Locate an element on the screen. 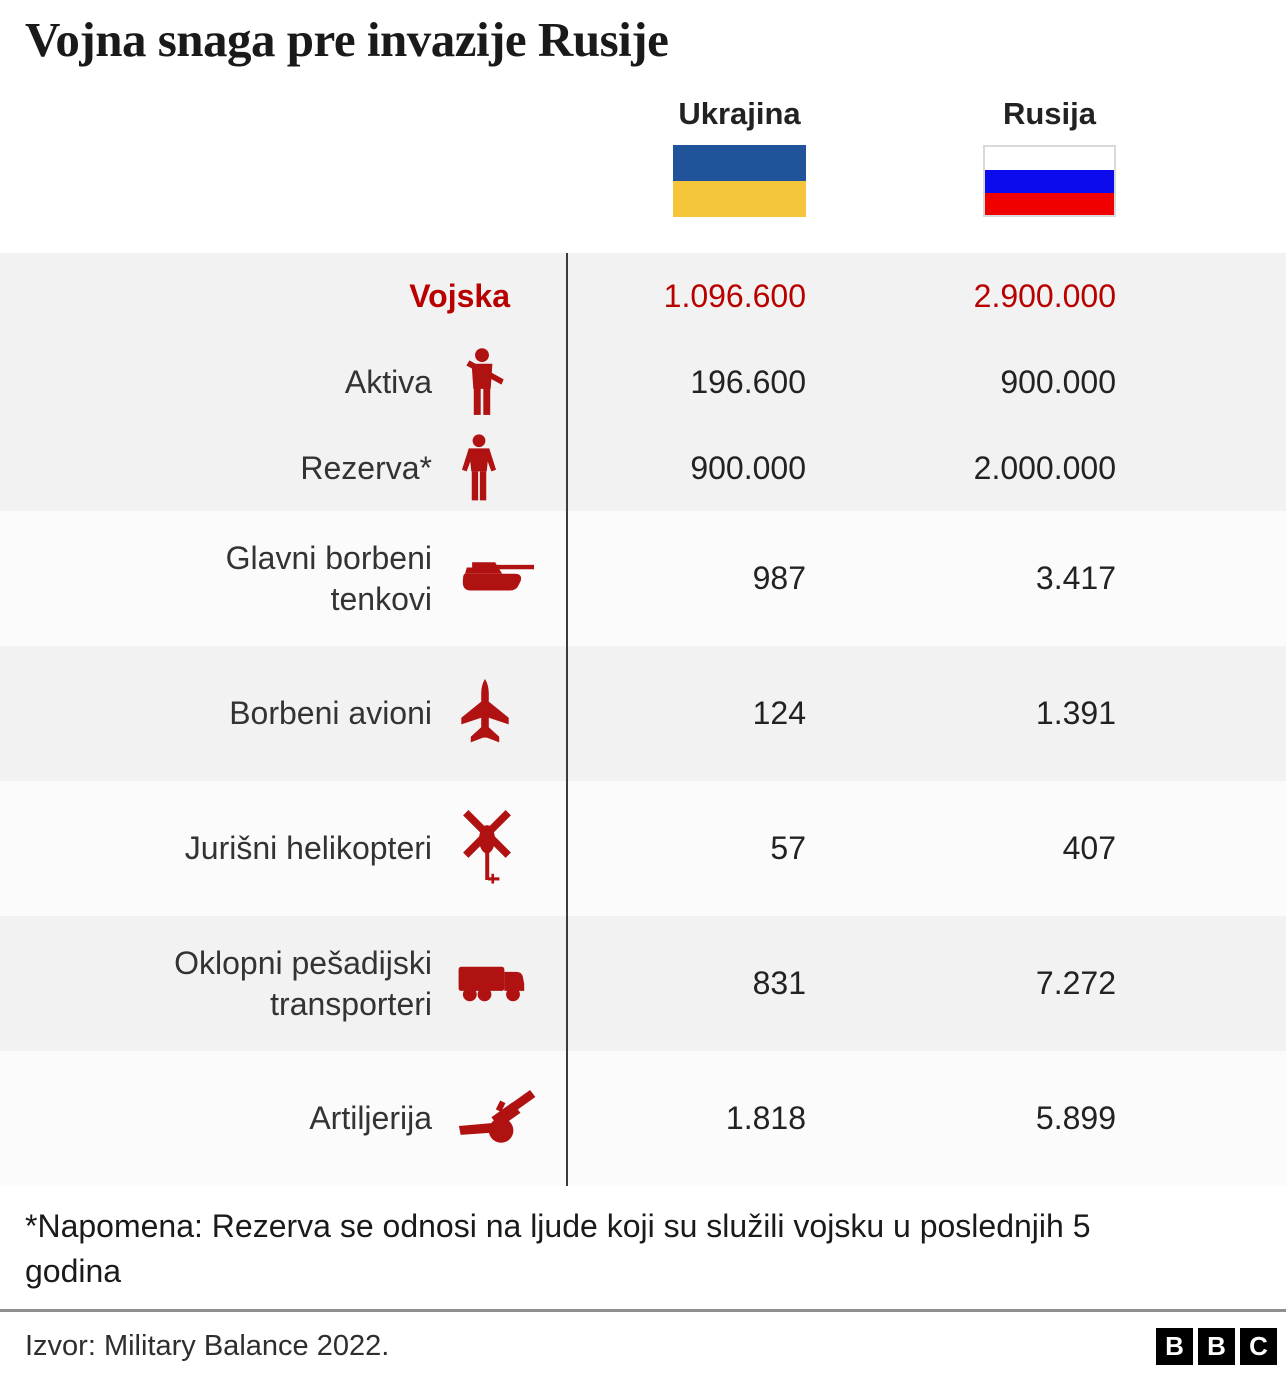 The height and width of the screenshot is (1382, 1286). russia-value-tenkovi: 3.417 is located at coordinates (1075, 578).